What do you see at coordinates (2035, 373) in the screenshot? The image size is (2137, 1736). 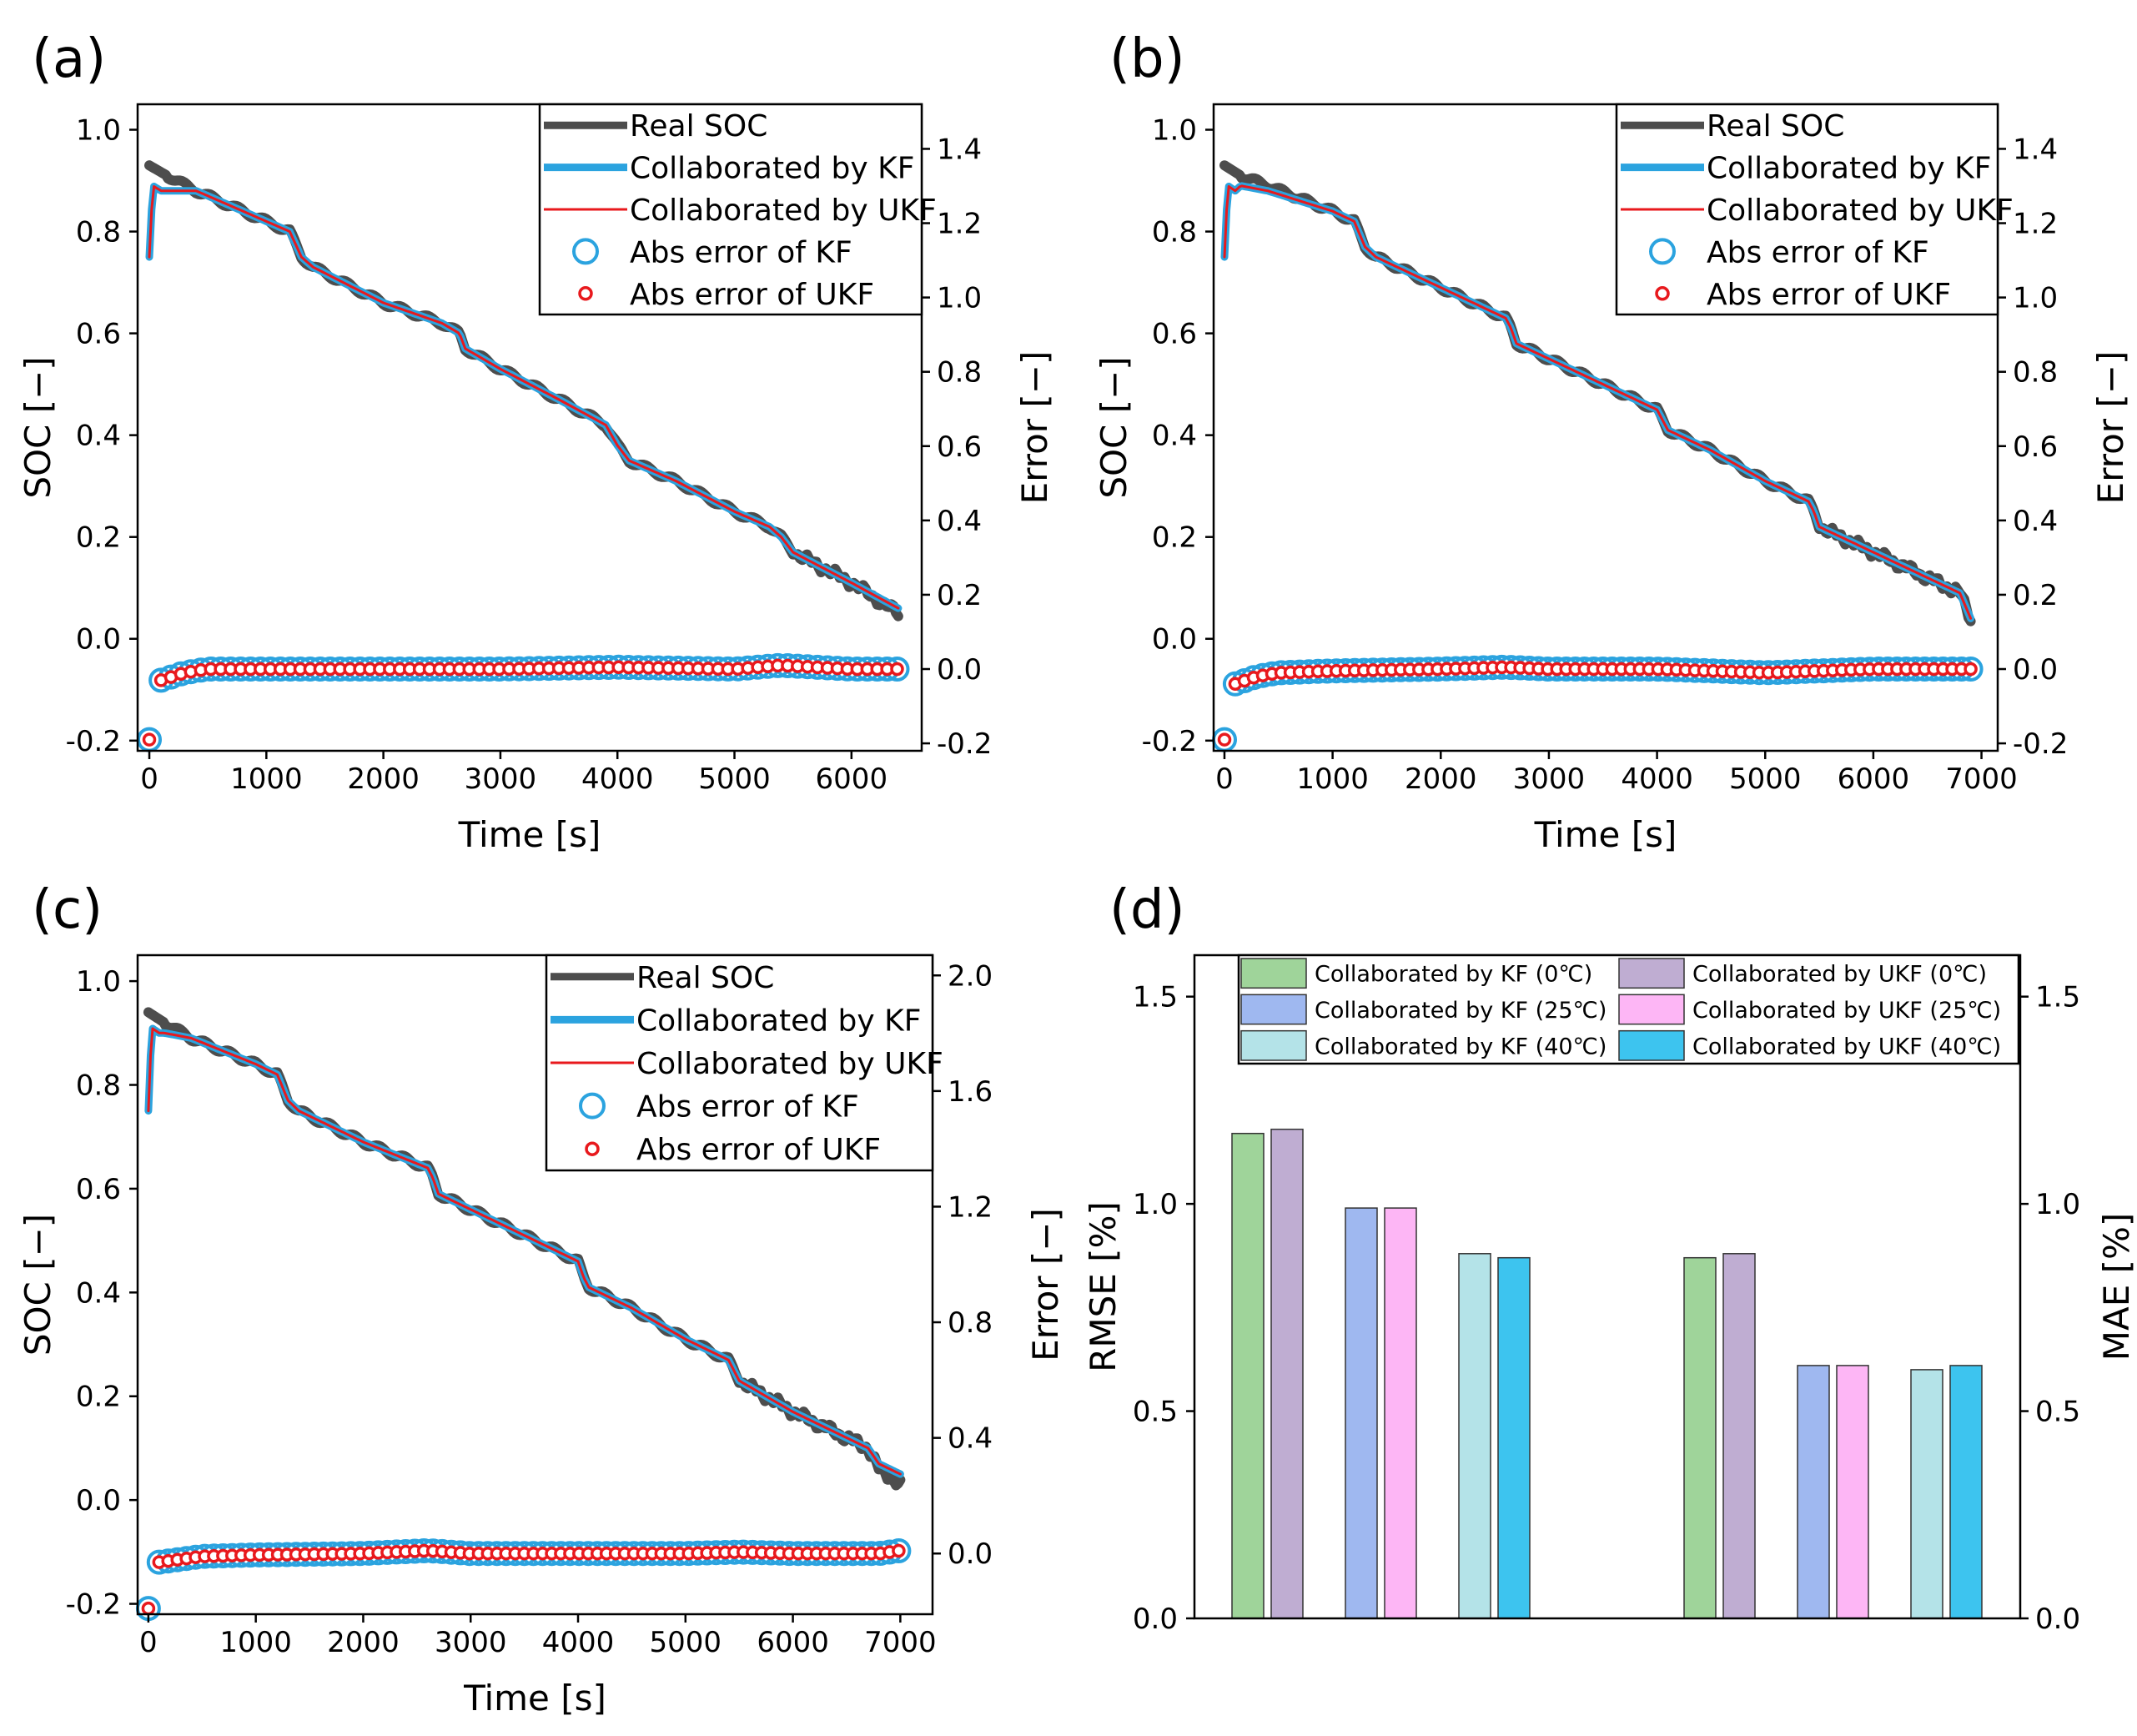 I see `panel-b-y2tick-label-5: 0.8` at bounding box center [2035, 373].